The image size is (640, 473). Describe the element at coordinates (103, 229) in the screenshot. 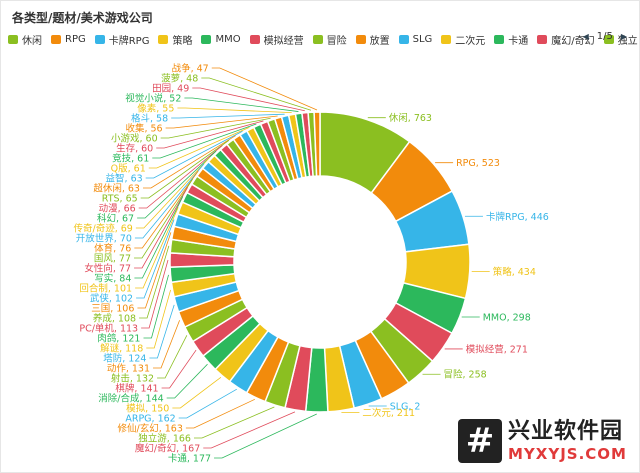

I see `data-label: 传奇/奇迹, 69` at that location.